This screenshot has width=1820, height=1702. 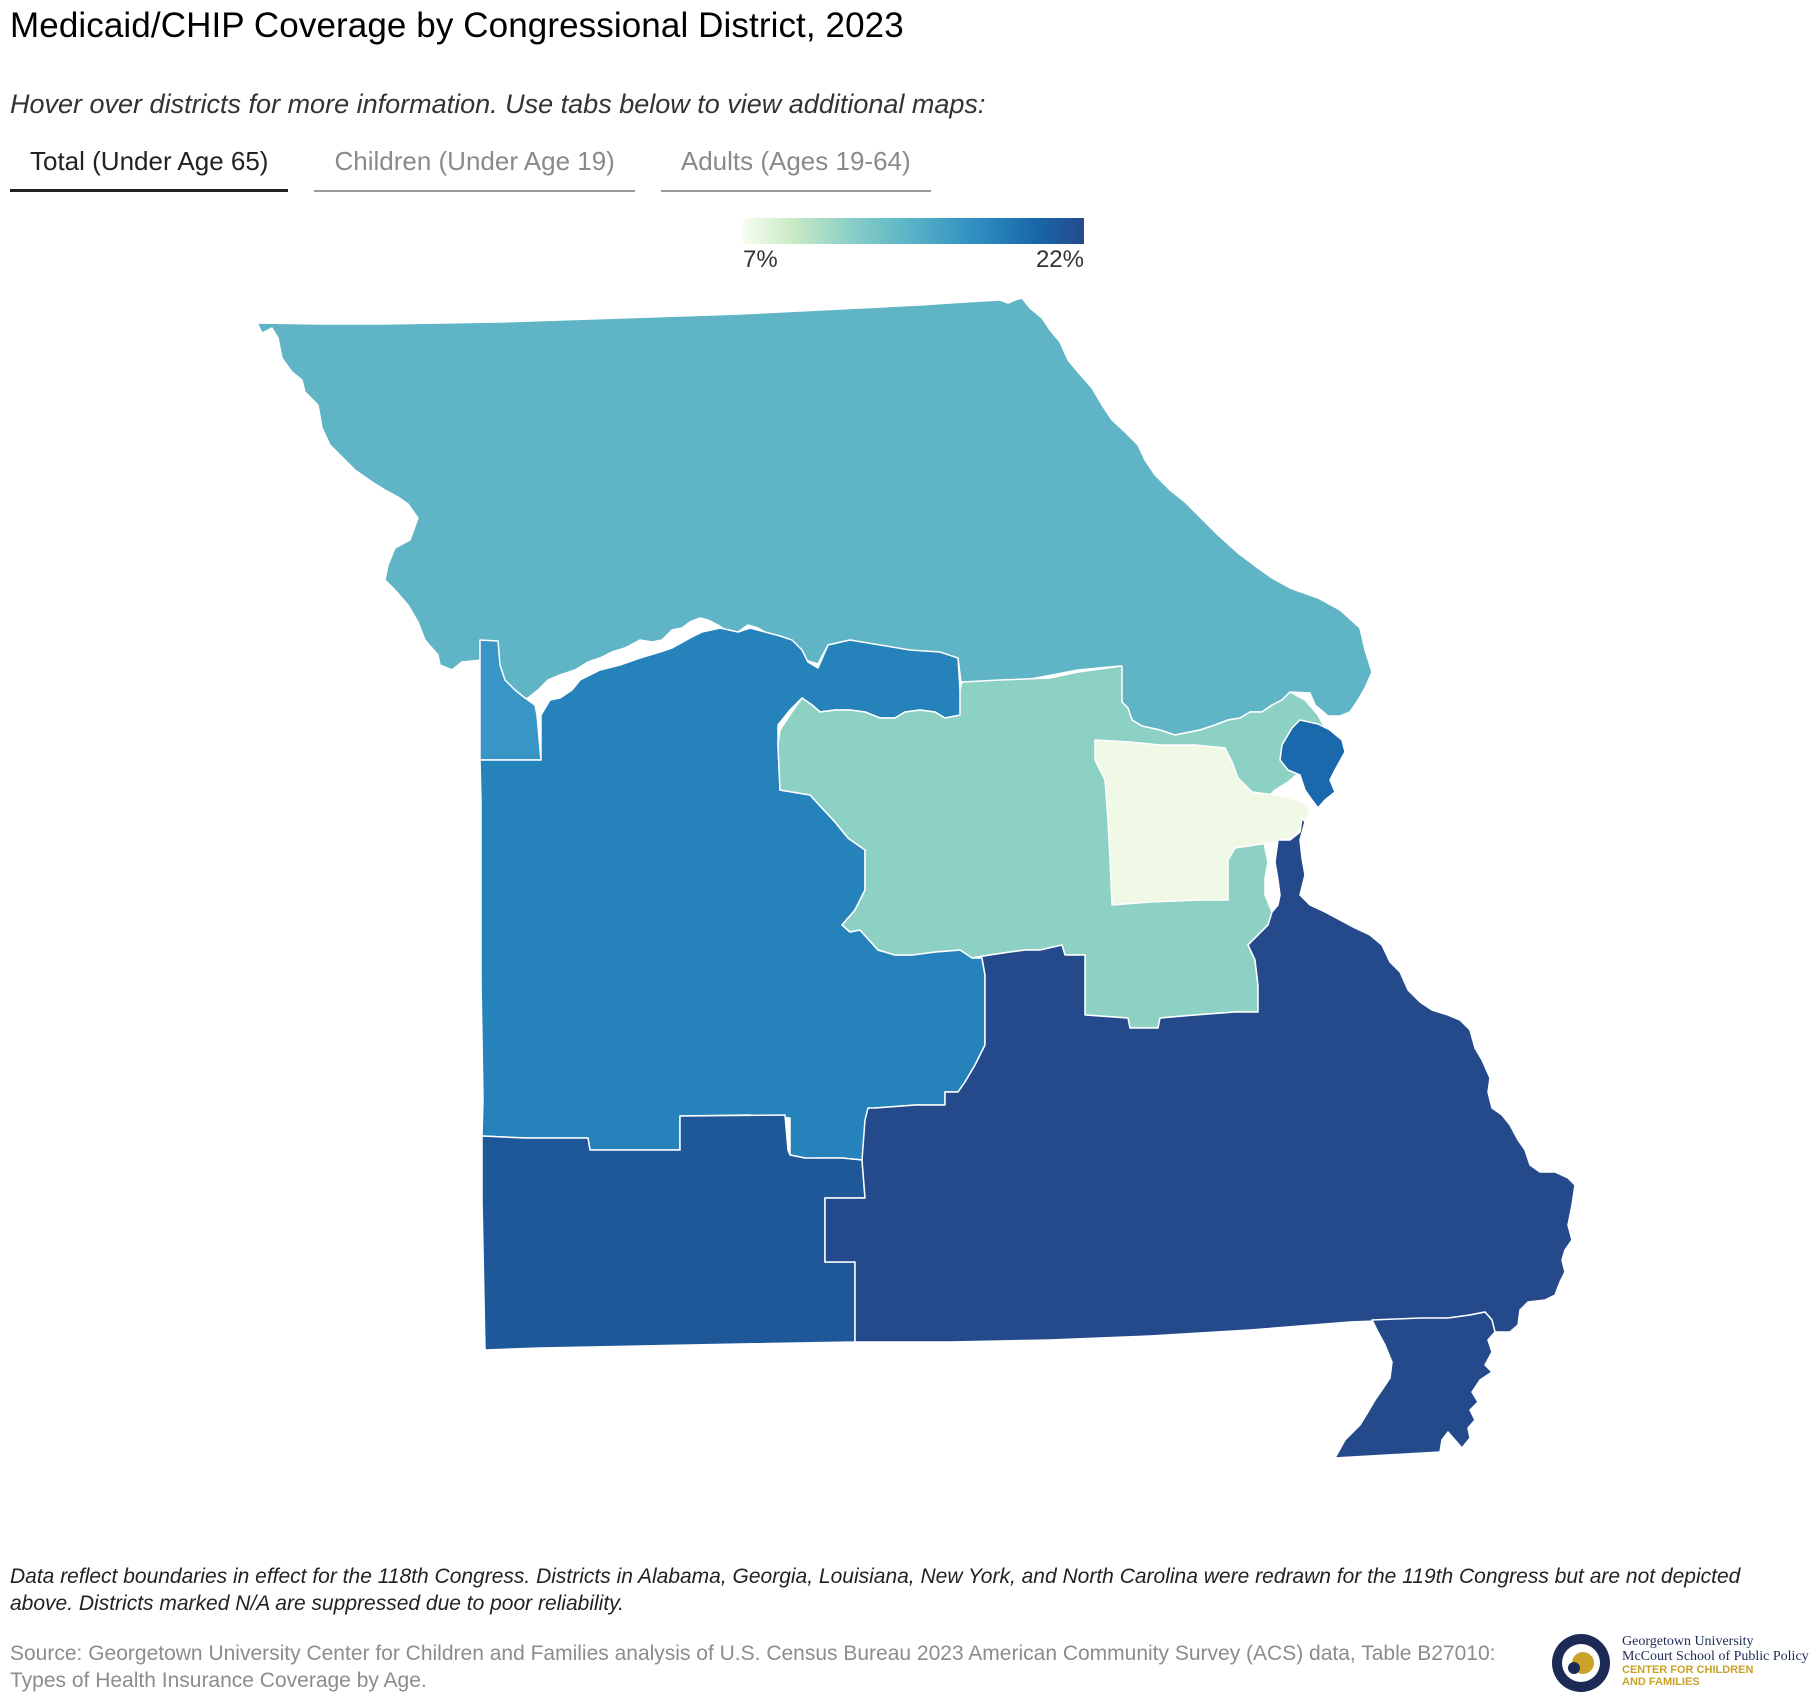 What do you see at coordinates (1688, 1670) in the screenshot?
I see `logo-line-3: CENTER FOR CHILDREN` at bounding box center [1688, 1670].